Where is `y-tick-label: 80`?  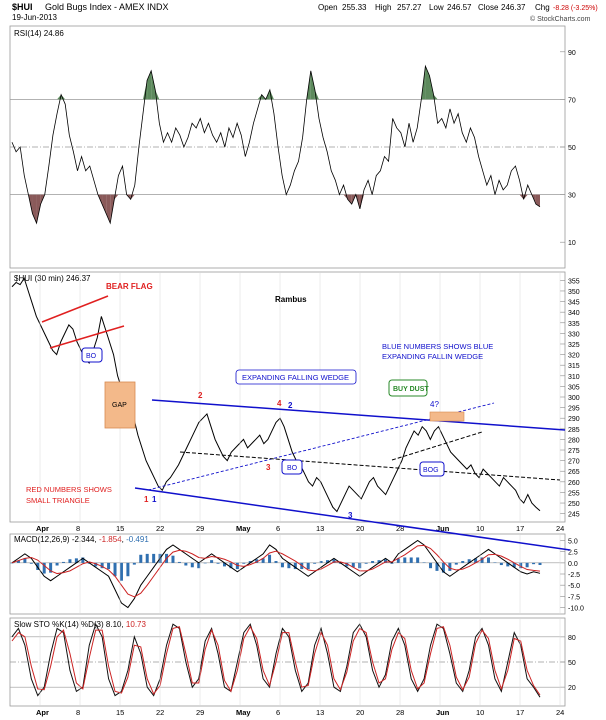 y-tick-label: 80 is located at coordinates (572, 638).